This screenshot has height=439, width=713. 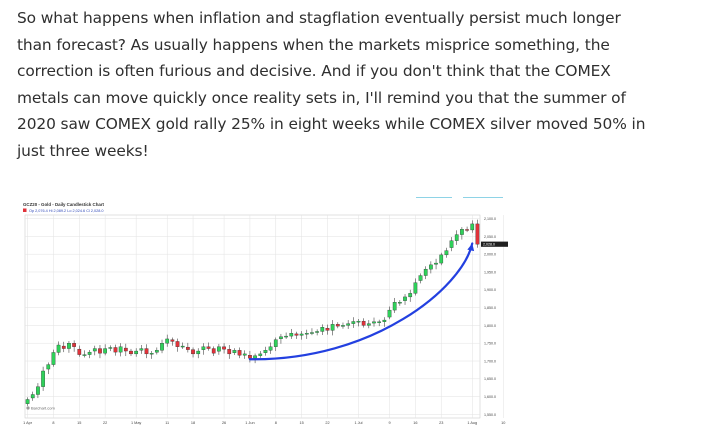 I want to click on y-tick-label: 1,750.0, so click(x=490, y=344).